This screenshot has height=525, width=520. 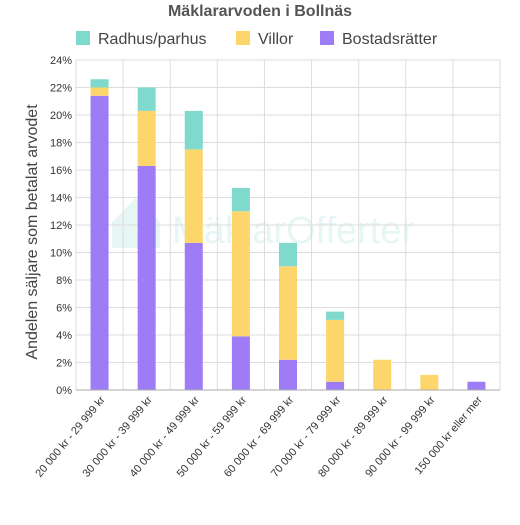 I want to click on y-tick-label: 22%, so click(x=61, y=89).